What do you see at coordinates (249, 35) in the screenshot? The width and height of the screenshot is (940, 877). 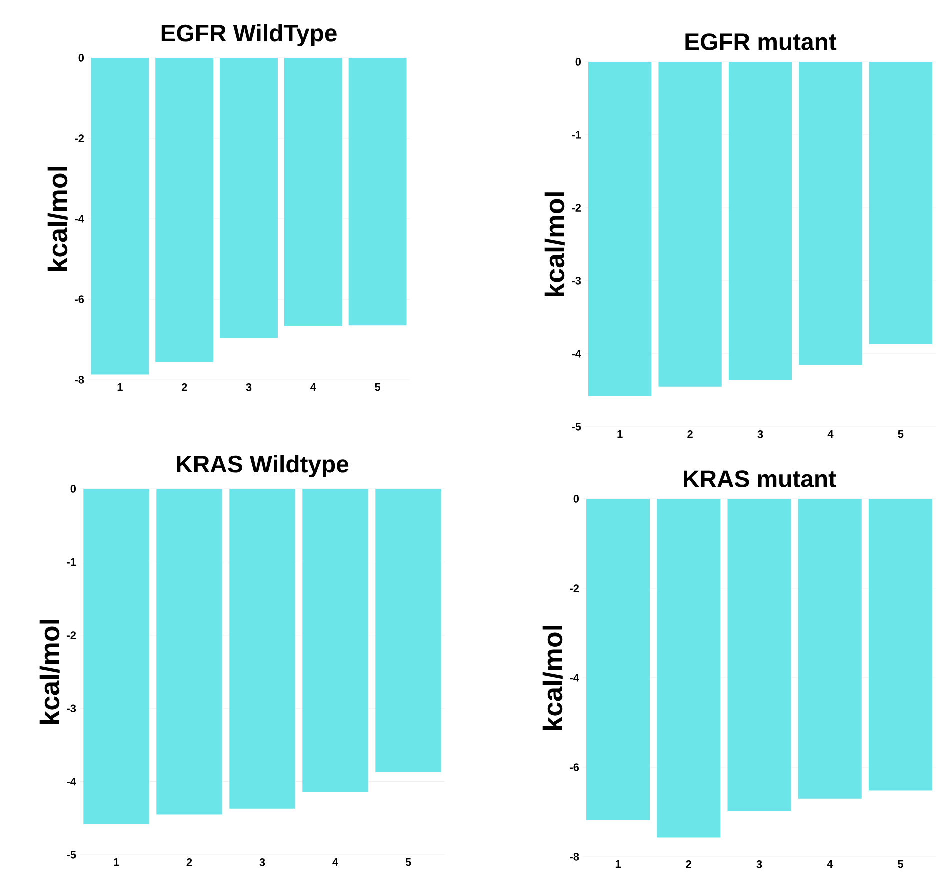 I see `chart-title: EGFR WildType` at bounding box center [249, 35].